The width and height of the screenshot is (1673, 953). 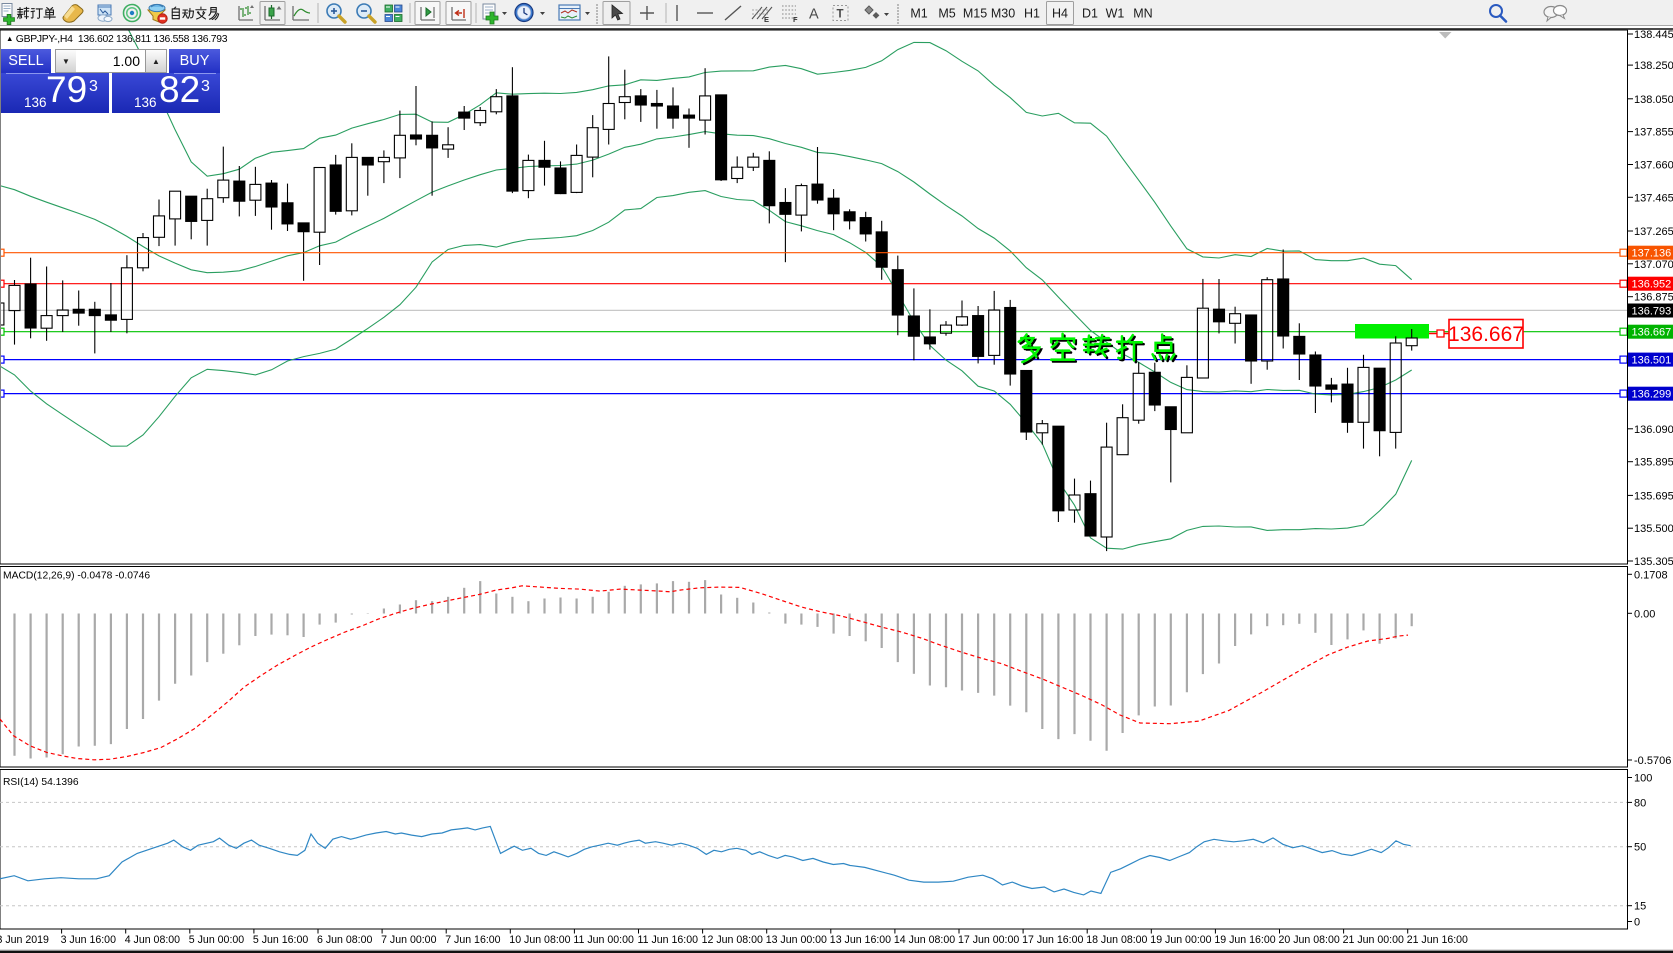 What do you see at coordinates (860, 940) in the screenshot?
I see `svg-text: 13 Jun 16:00` at bounding box center [860, 940].